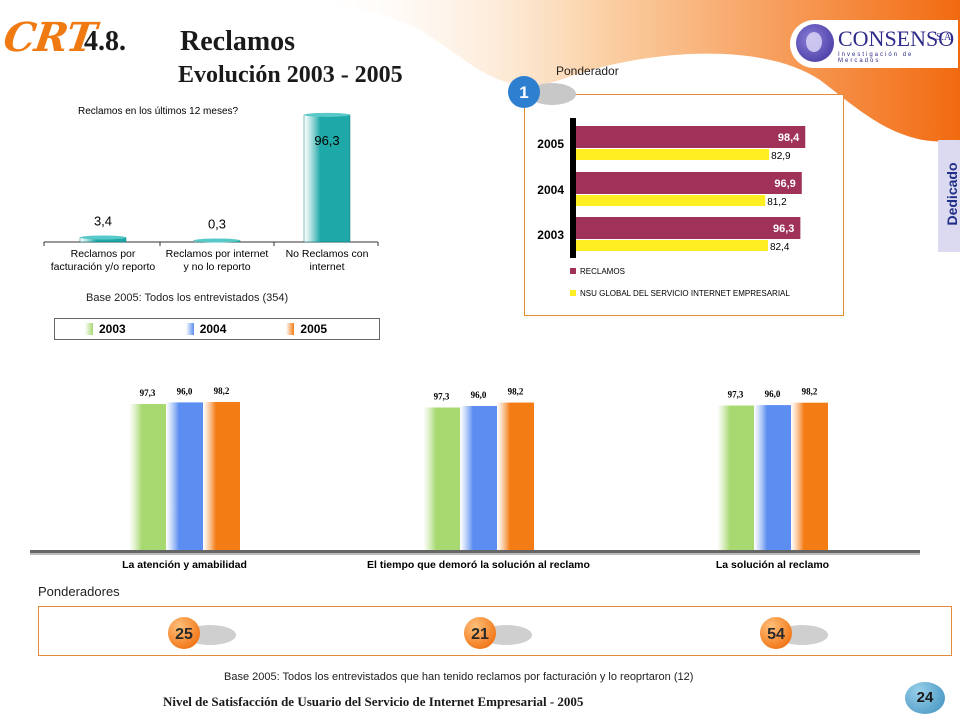 The image size is (960, 720). Describe the element at coordinates (217, 224) in the screenshot. I see `data-label-1: 0,3` at that location.